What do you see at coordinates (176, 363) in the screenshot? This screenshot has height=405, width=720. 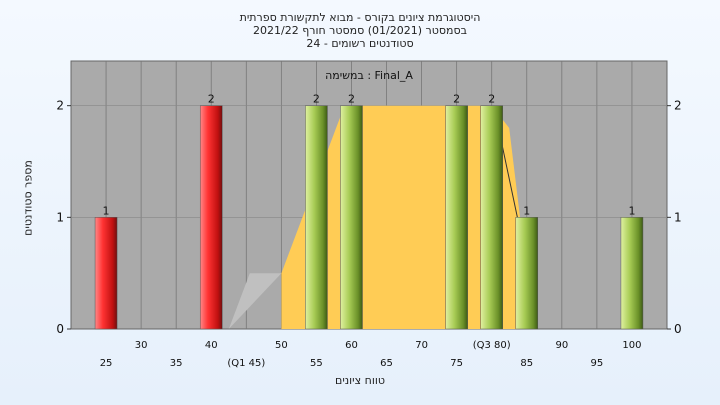 I see `x-tick-label: 35` at bounding box center [176, 363].